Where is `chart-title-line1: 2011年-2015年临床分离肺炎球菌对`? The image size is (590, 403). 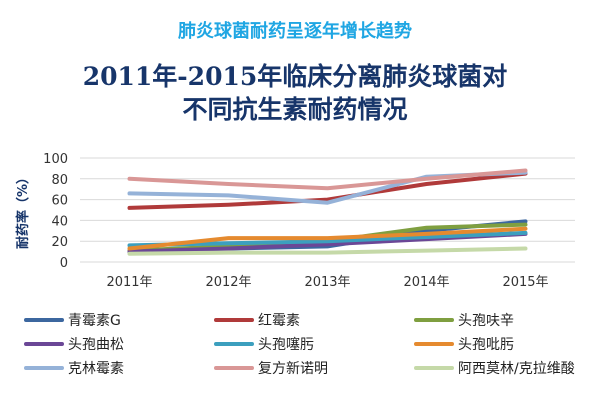 chart-title-line1: 2011年-2015年临床分离肺炎球菌对 is located at coordinates (295, 76).